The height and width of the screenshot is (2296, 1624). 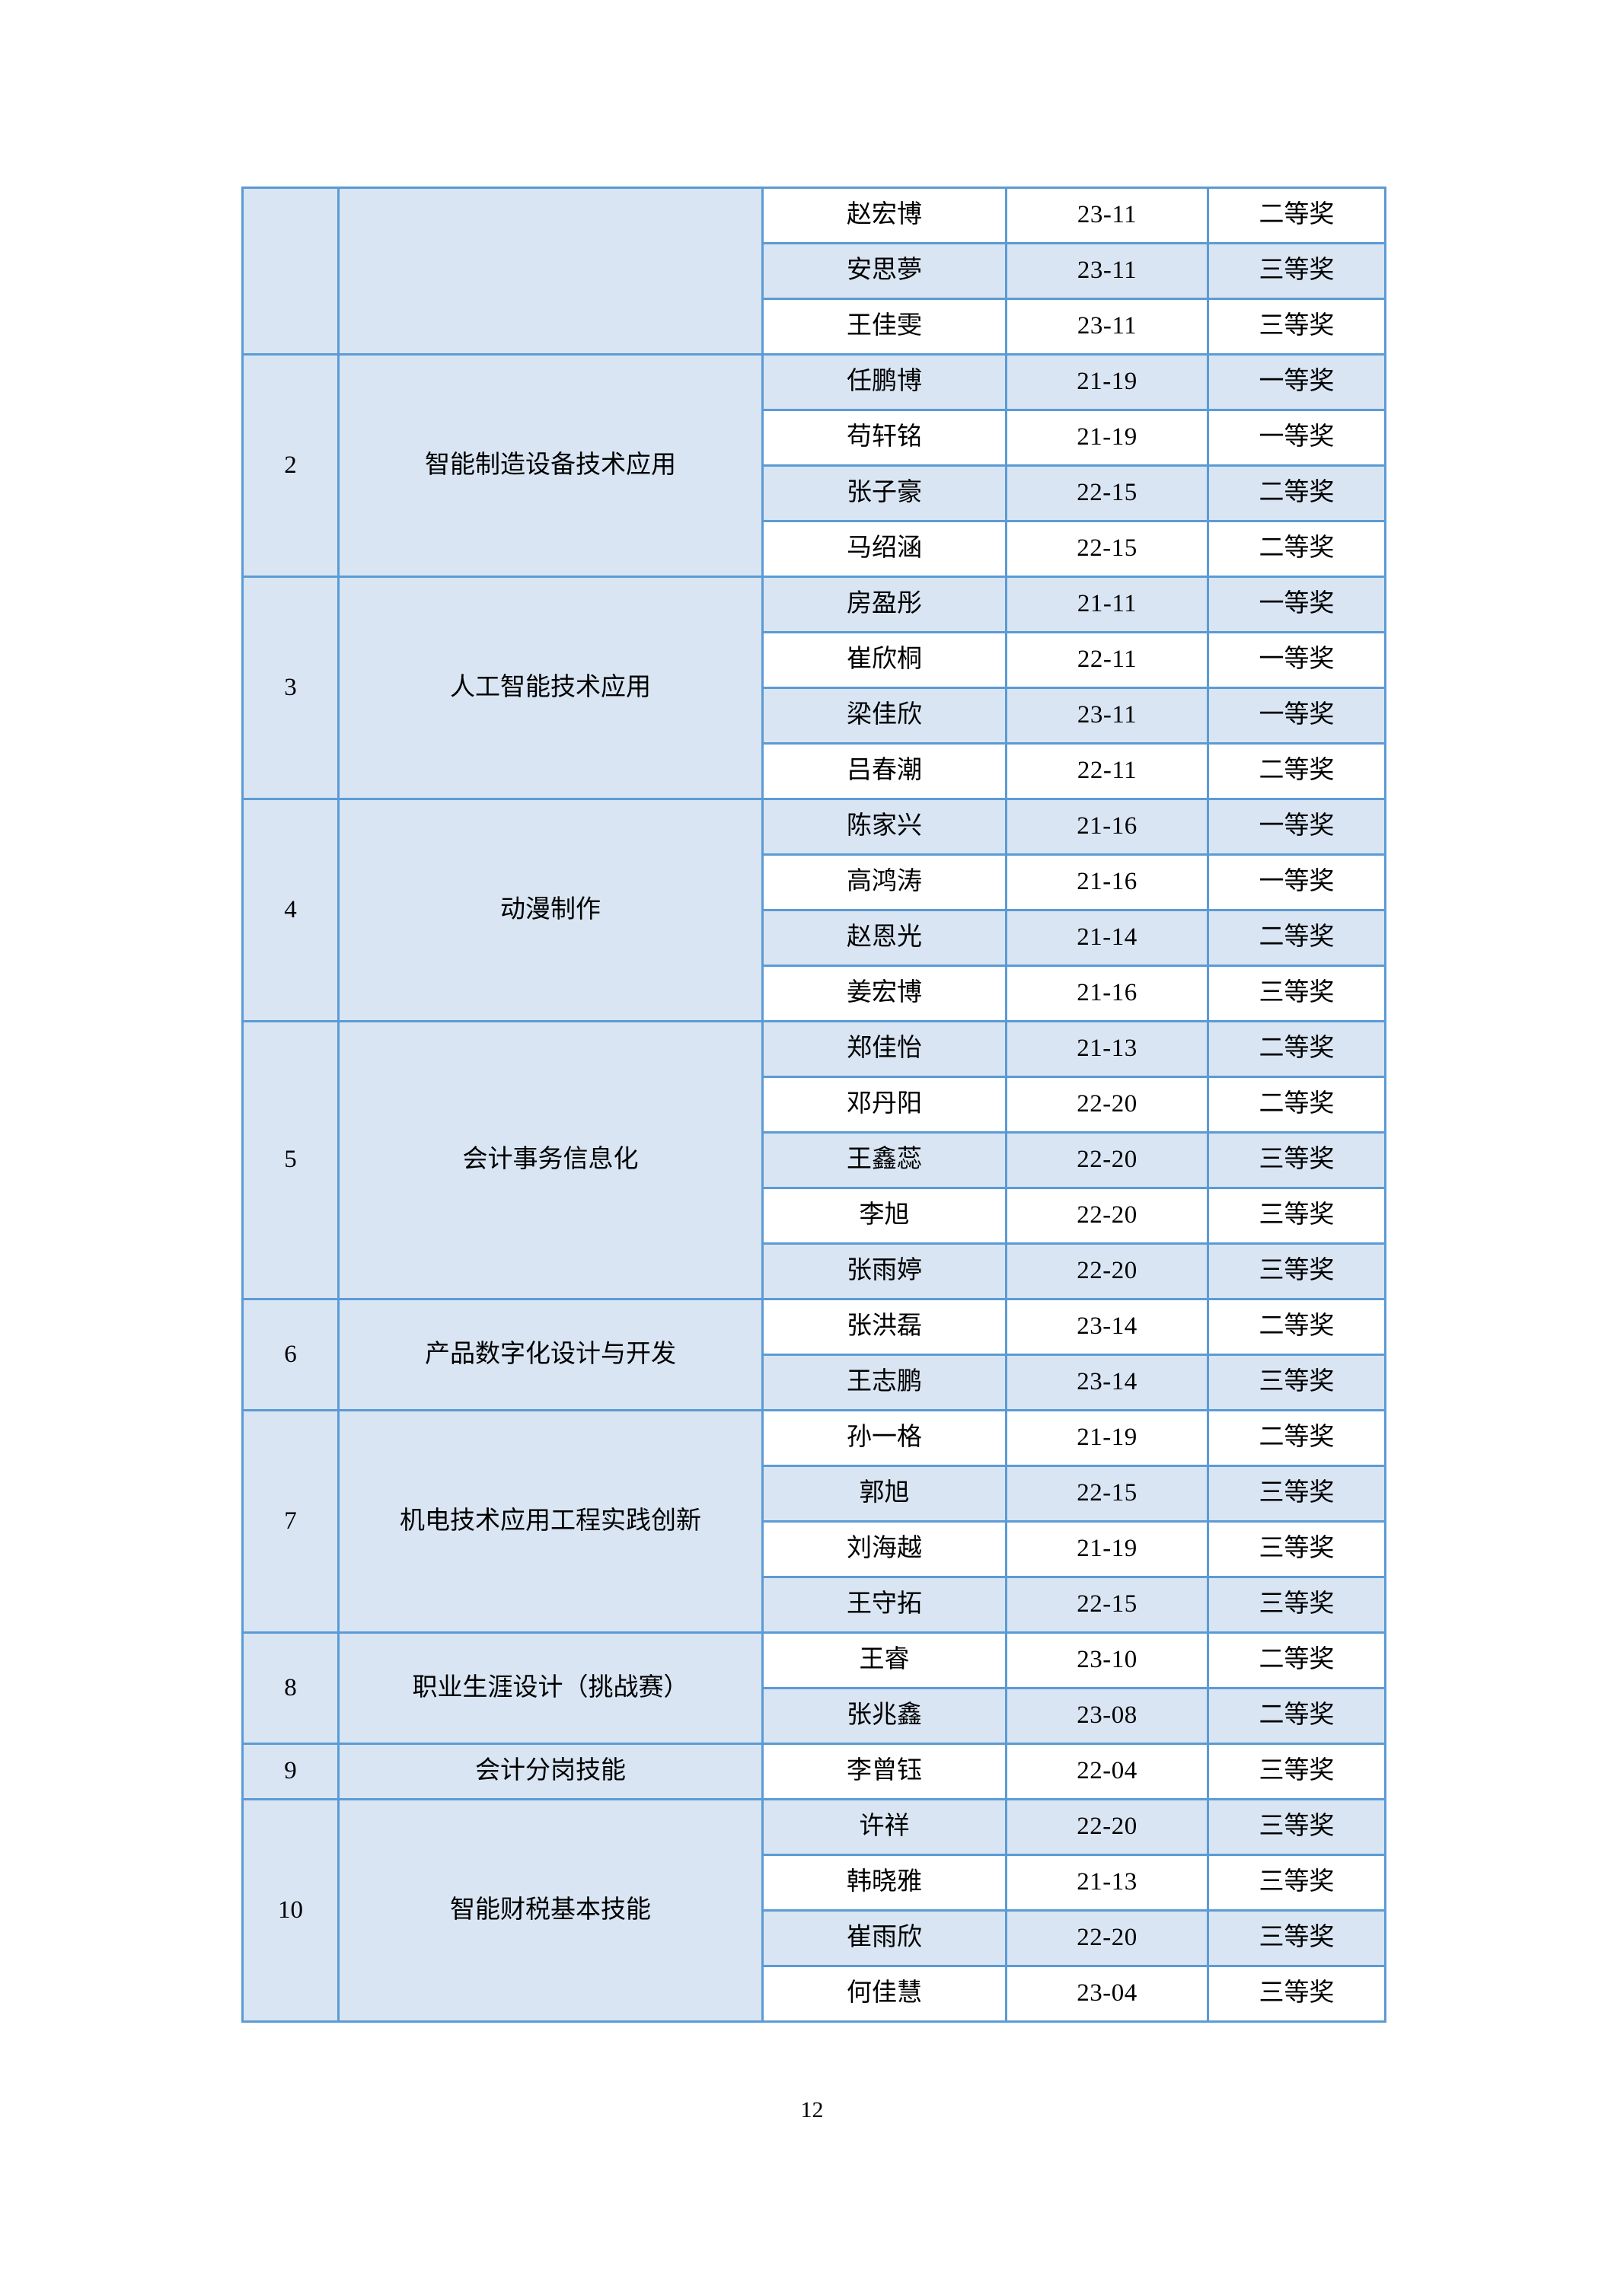 I want to click on cell-student-name: 郭旭, so click(x=884, y=1494).